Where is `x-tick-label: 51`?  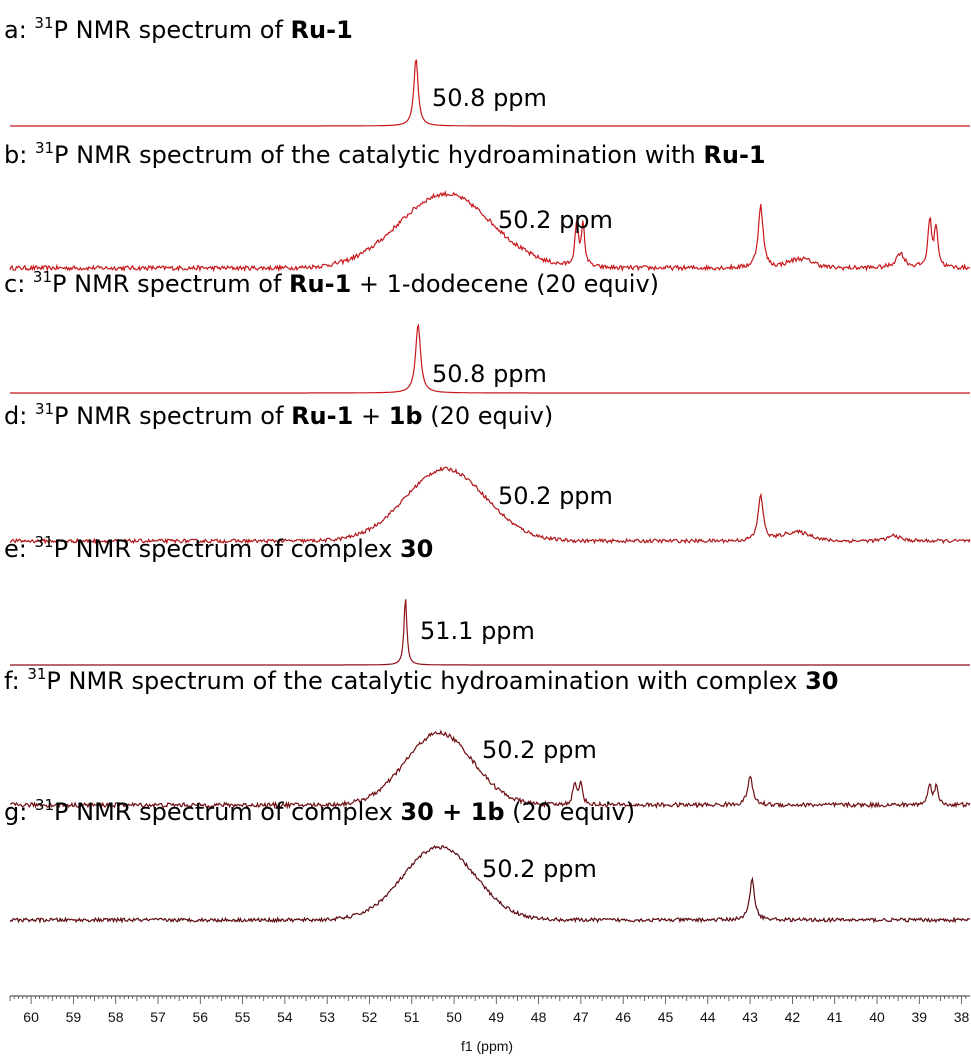
x-tick-label: 51 is located at coordinates (412, 1017).